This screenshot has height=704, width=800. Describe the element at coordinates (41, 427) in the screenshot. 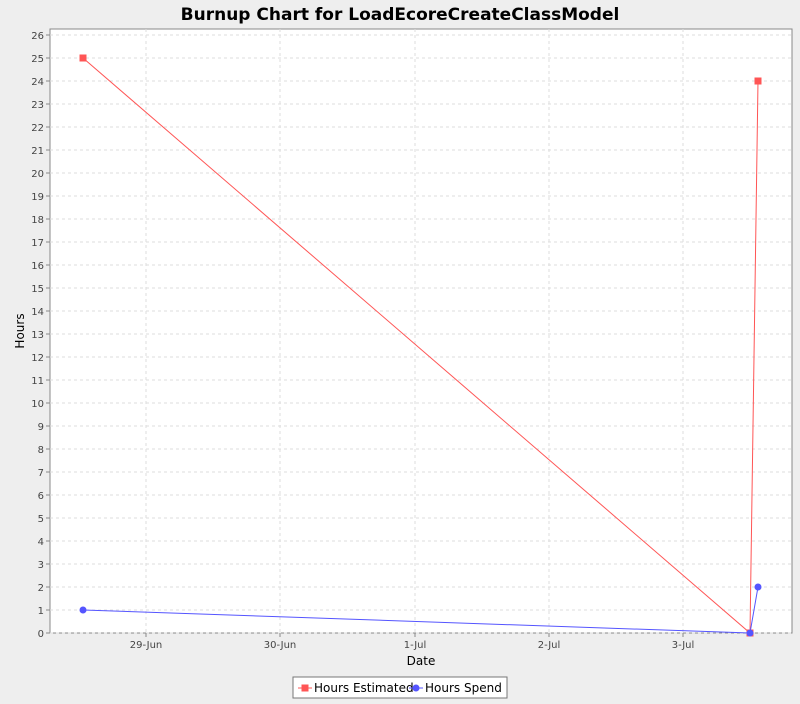

I see `y-tick-label: 9` at that location.